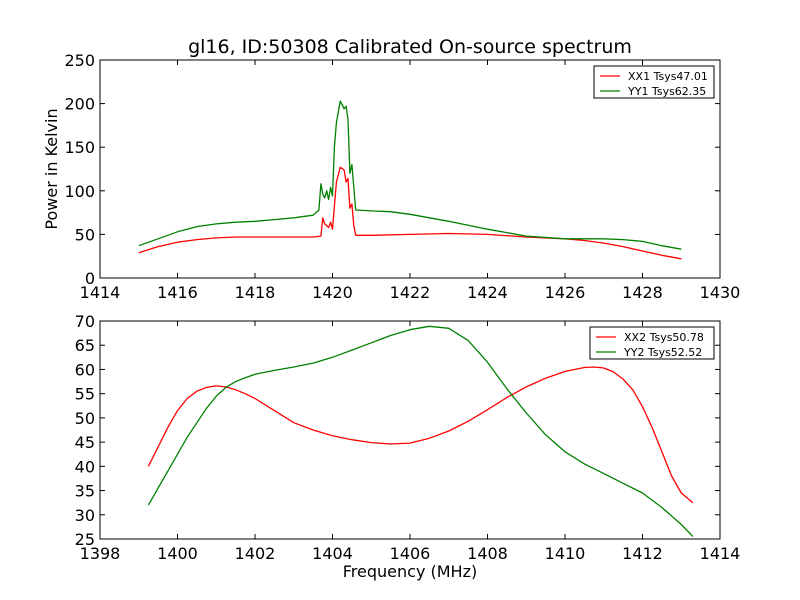 The height and width of the screenshot is (600, 800). Describe the element at coordinates (85, 466) in the screenshot. I see `y-tick-label: 40` at that location.